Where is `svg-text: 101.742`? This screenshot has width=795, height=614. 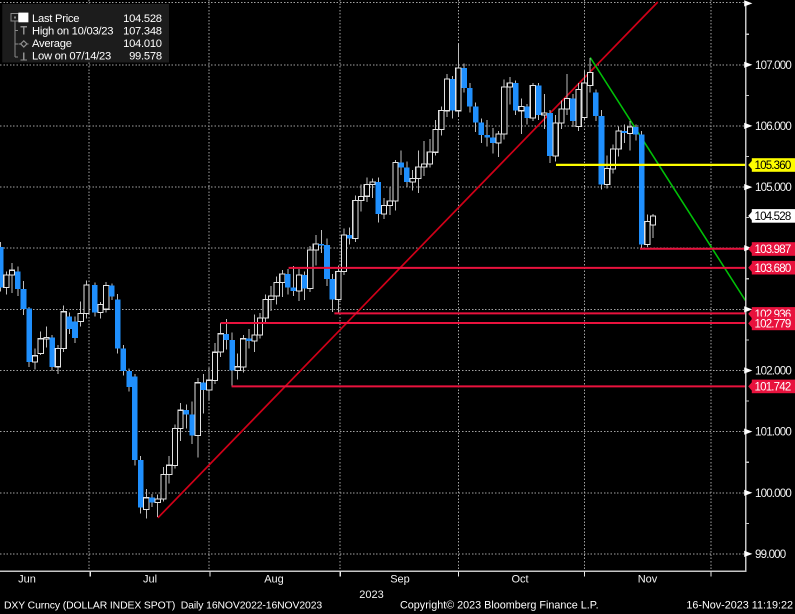
svg-text: 101.742 is located at coordinates (773, 388).